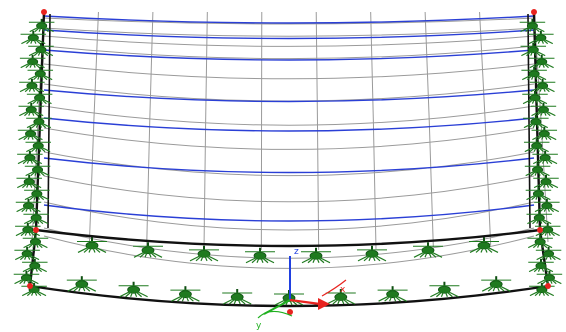  What do you see at coordinates (275, 314) in the screenshot?
I see `rotation-arc-y` at bounding box center [275, 314].